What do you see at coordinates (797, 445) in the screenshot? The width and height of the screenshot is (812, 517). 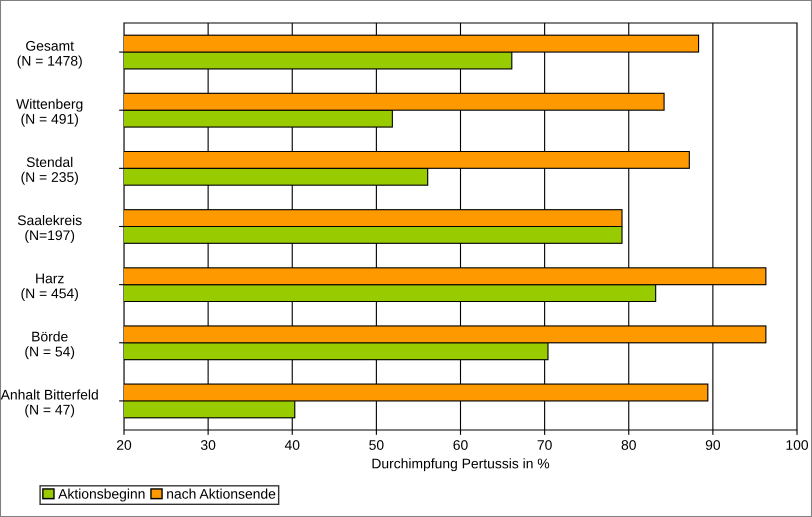 I see `x-tick-label: 100` at bounding box center [797, 445].